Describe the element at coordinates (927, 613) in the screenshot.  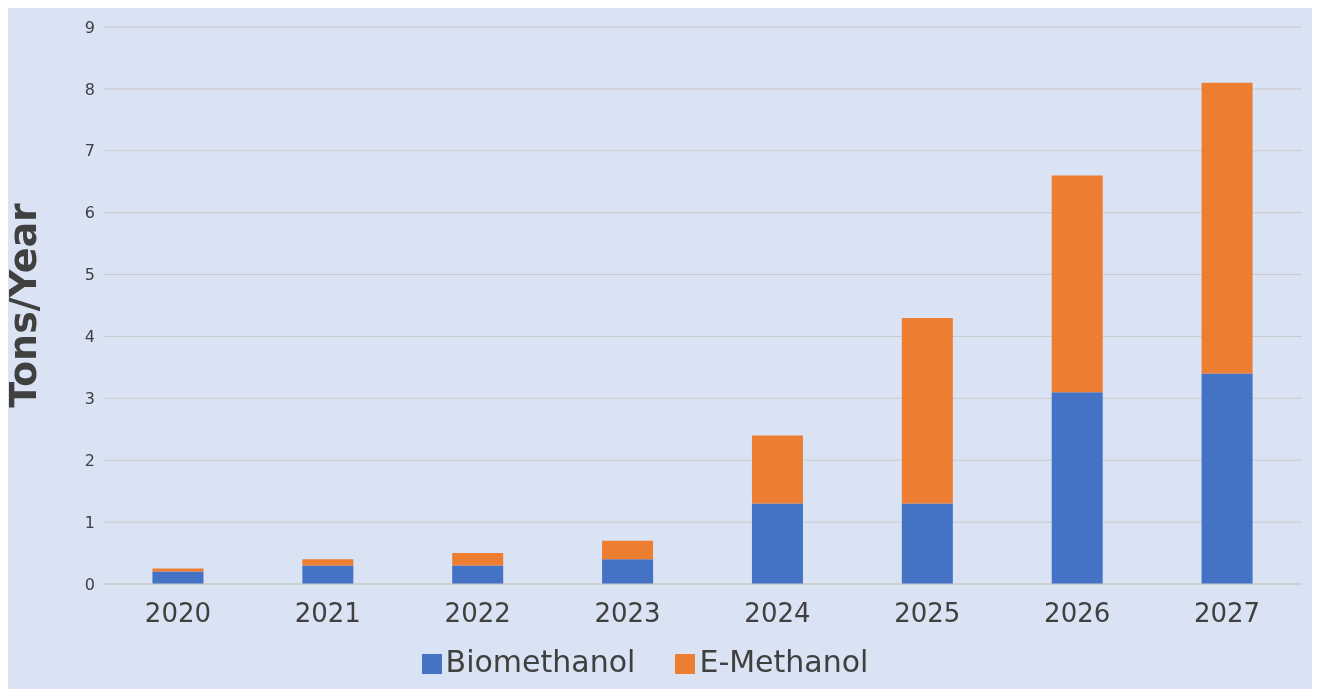
I see `x-tick-label: 2025` at that location.